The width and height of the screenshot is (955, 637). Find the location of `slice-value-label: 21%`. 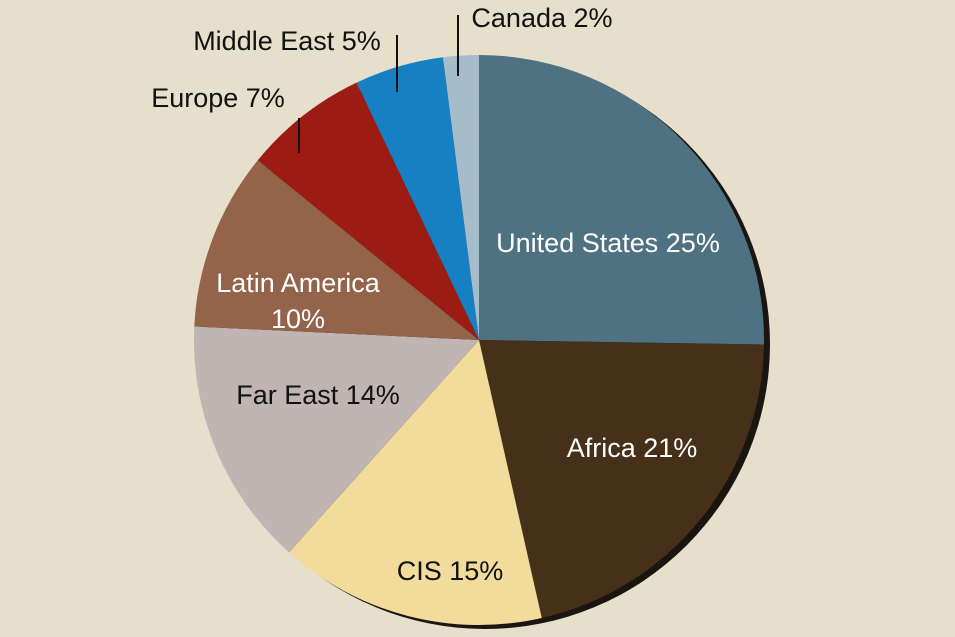

slice-value-label: 21% is located at coordinates (670, 448).